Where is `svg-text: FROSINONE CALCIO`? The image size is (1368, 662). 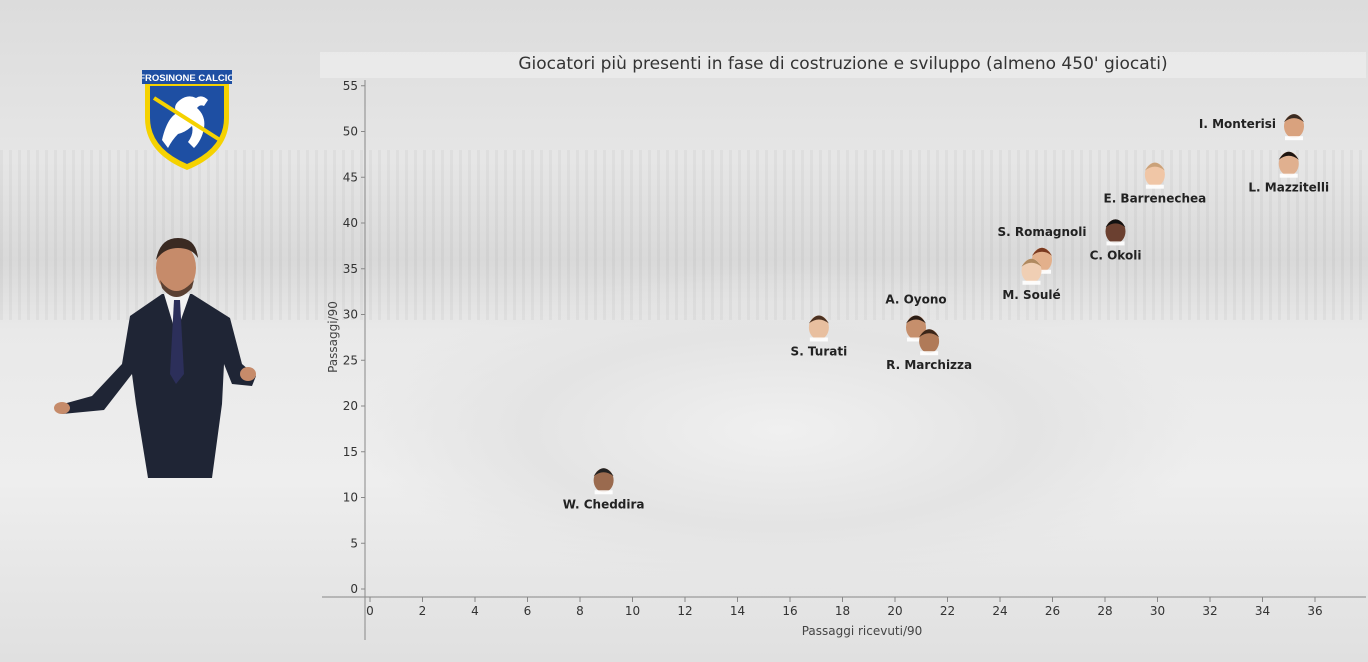 svg-text: FROSINONE CALCIO is located at coordinates (187, 78).